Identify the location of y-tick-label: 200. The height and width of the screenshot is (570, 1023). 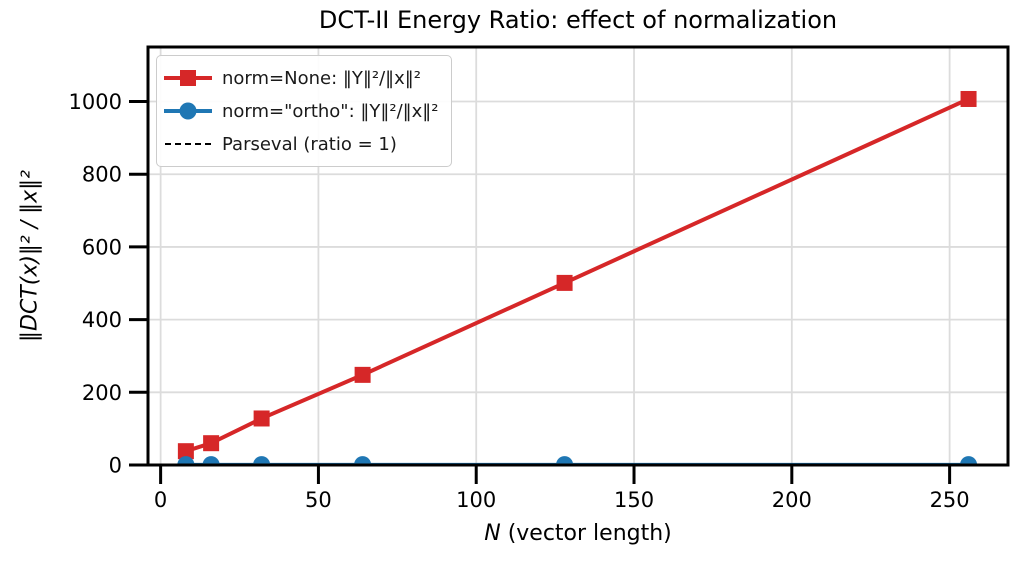
(102, 393).